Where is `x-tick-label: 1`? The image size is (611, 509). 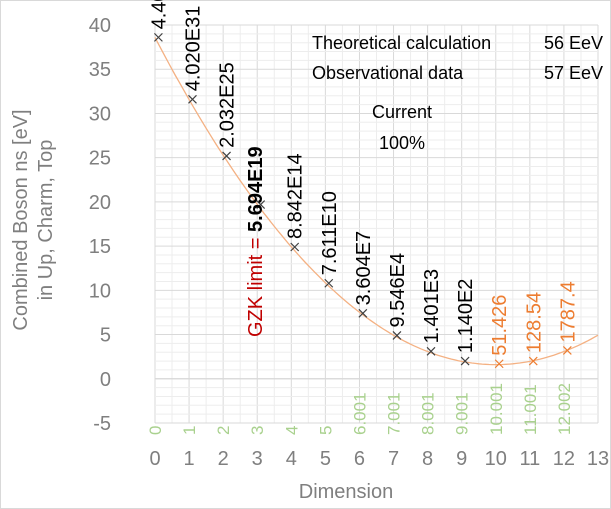 x-tick-label: 1 is located at coordinates (189, 459).